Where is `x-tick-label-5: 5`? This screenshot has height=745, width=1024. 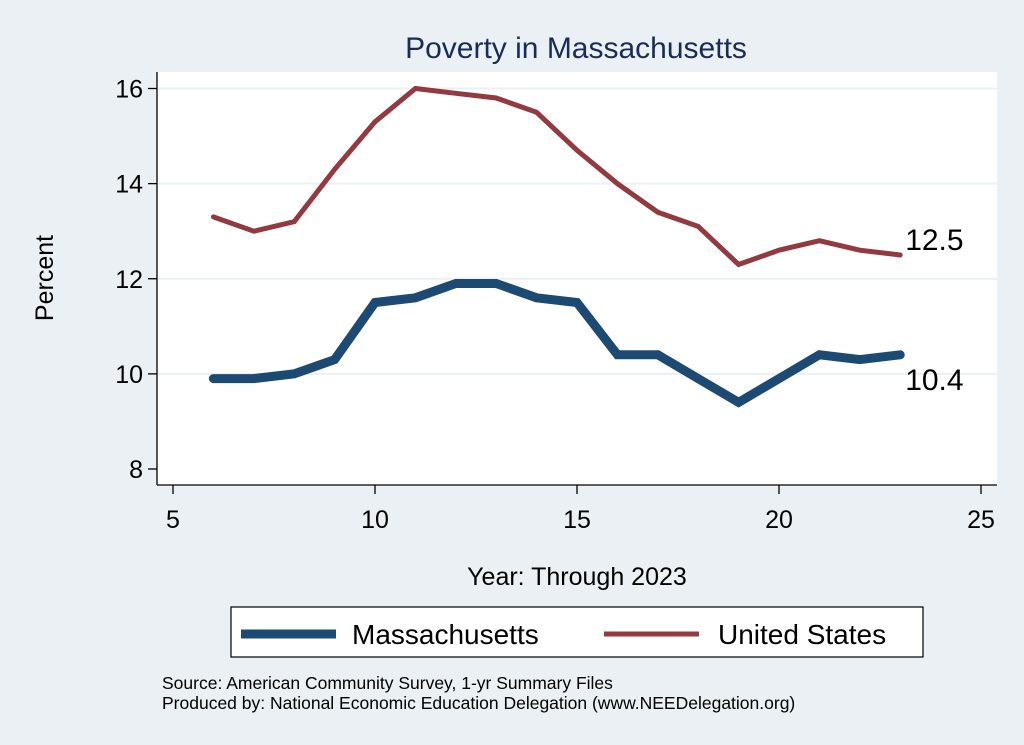
x-tick-label-5: 5 is located at coordinates (173, 520).